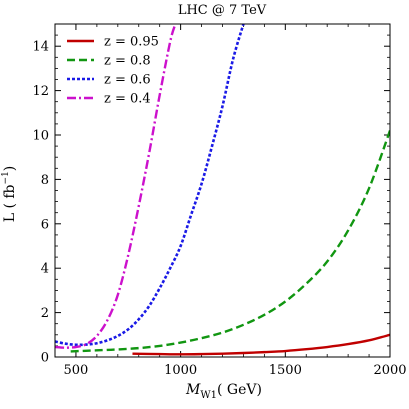  Describe the element at coordinates (285, 370) in the screenshot. I see `x-tick-label: 1500` at that location.